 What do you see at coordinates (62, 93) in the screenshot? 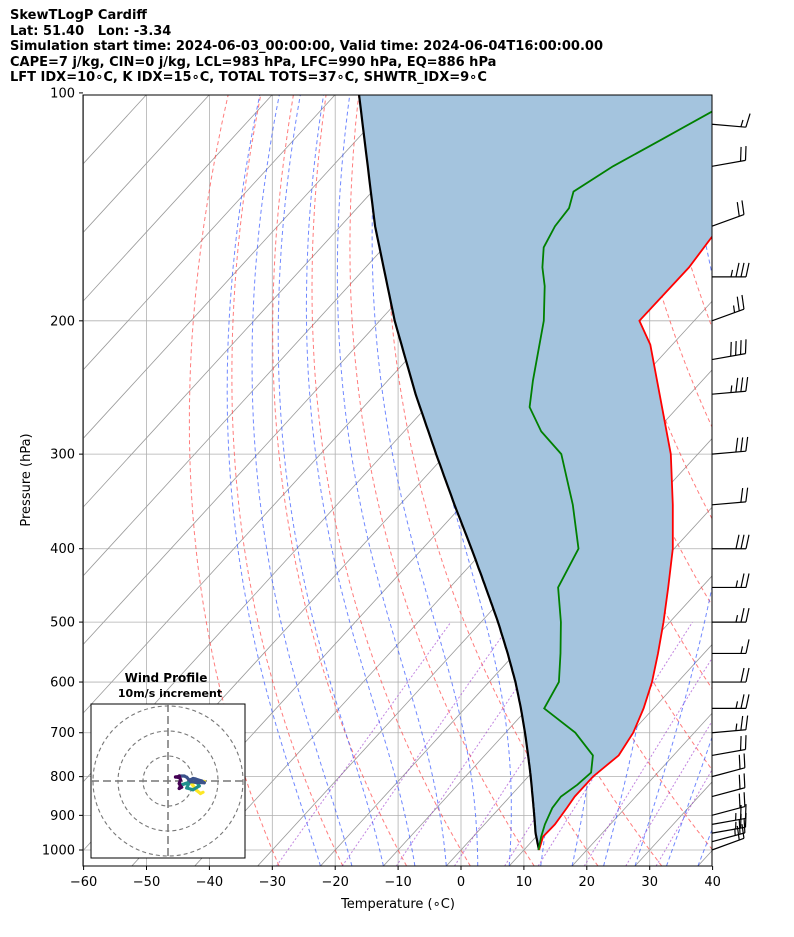
I see `y-tick-label: 100` at bounding box center [62, 93].